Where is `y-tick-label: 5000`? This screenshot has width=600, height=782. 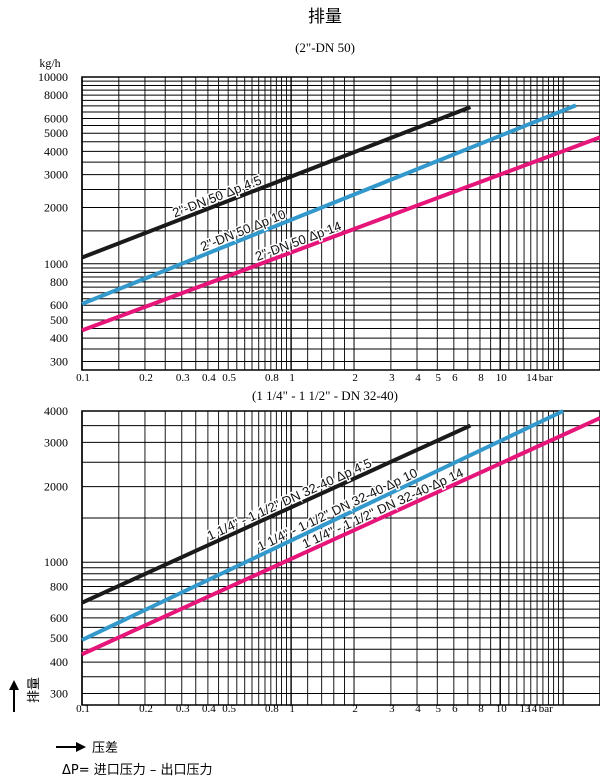
y-tick-label: 5000 is located at coordinates (56, 133).